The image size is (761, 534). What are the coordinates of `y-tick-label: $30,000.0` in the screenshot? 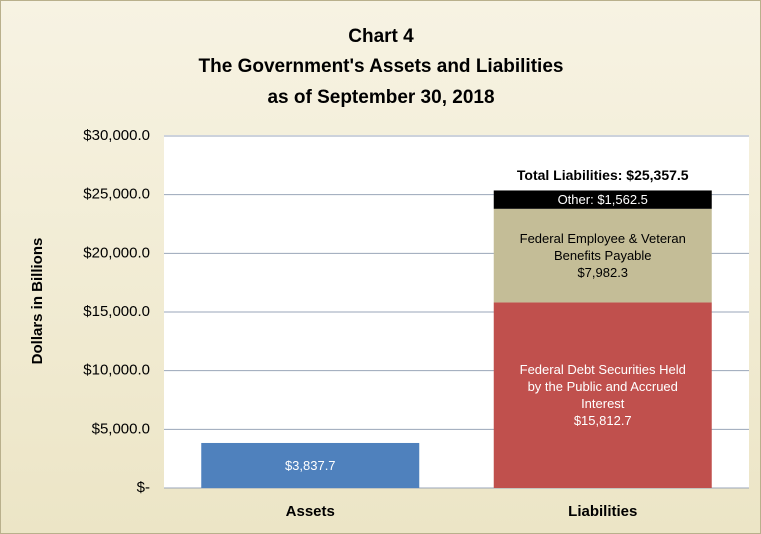 It's located at (116, 135).